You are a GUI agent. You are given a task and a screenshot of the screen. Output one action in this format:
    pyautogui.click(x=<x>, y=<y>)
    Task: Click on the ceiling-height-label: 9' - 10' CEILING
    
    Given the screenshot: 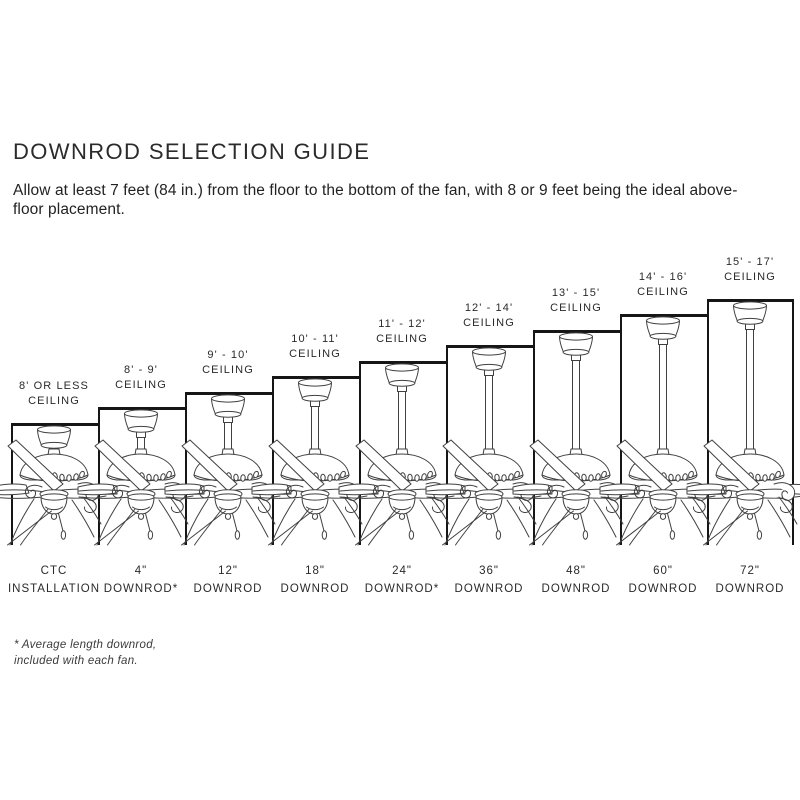 What is the action you would take?
    pyautogui.click(x=228, y=363)
    